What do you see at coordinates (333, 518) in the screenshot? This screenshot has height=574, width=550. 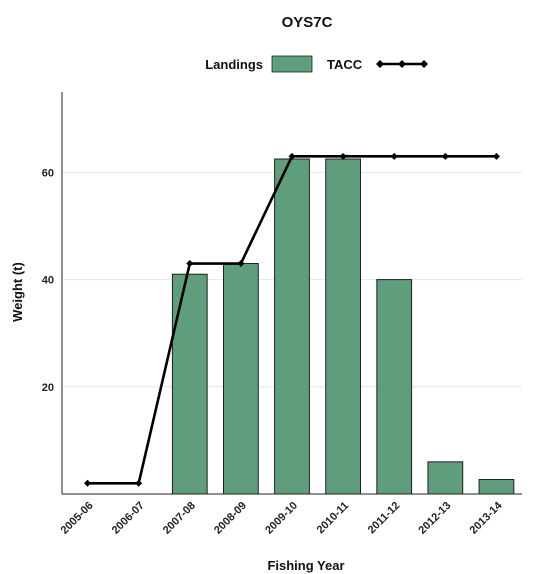 I see `x-tick-label: 2010-11` at bounding box center [333, 518].